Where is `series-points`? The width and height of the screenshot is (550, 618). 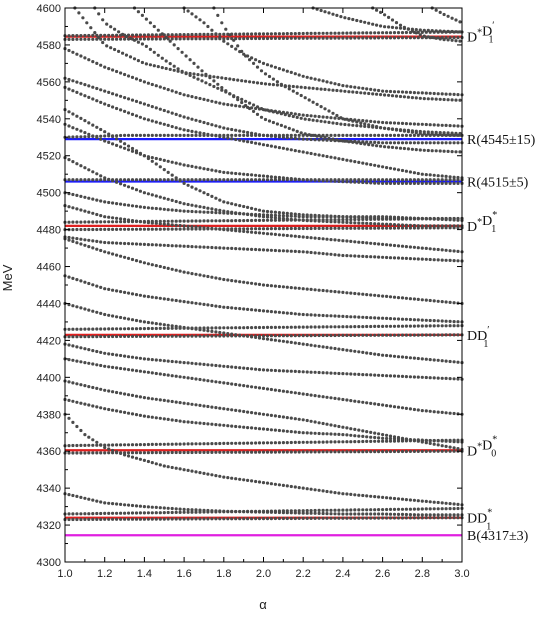 series-points is located at coordinates (263, 504).